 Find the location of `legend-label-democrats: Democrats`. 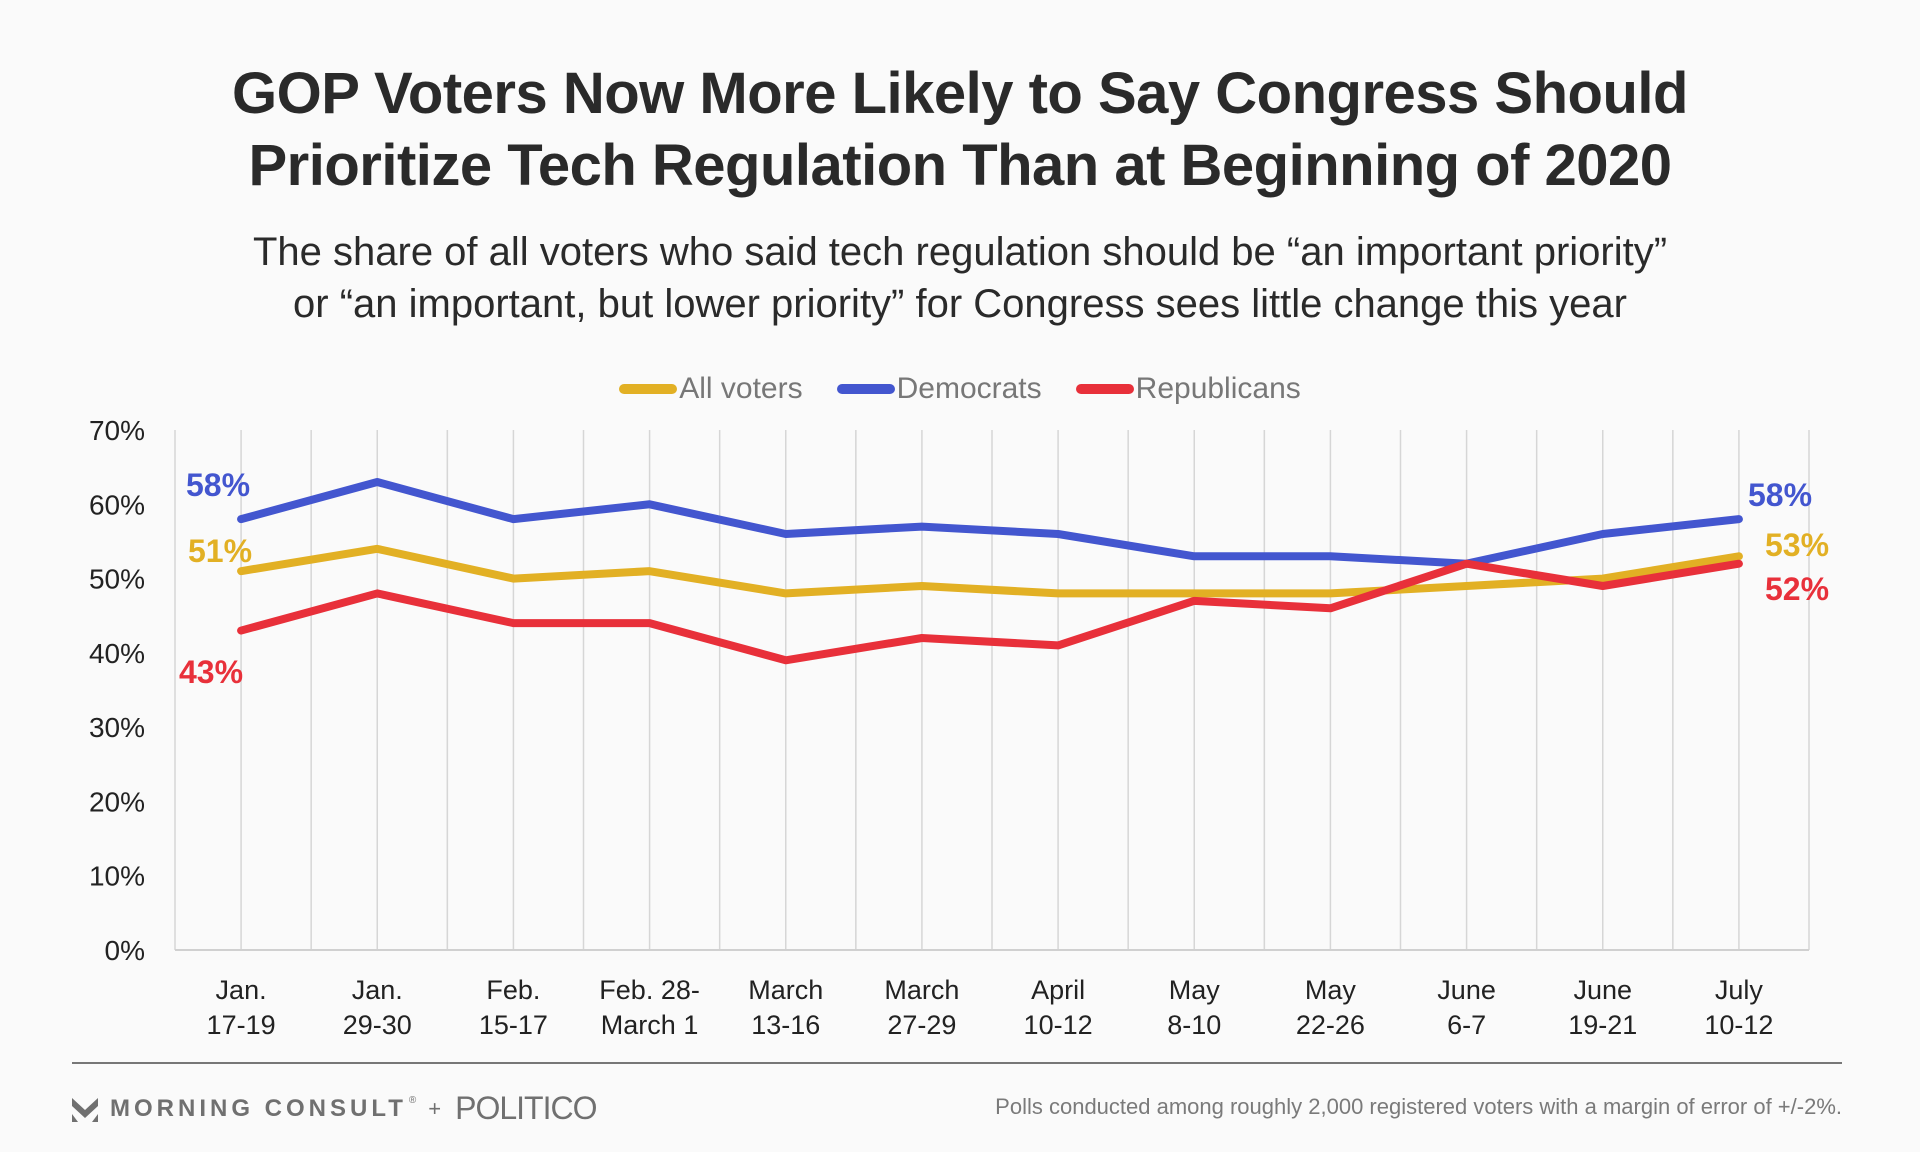

legend-label-democrats: Democrats is located at coordinates (969, 388).